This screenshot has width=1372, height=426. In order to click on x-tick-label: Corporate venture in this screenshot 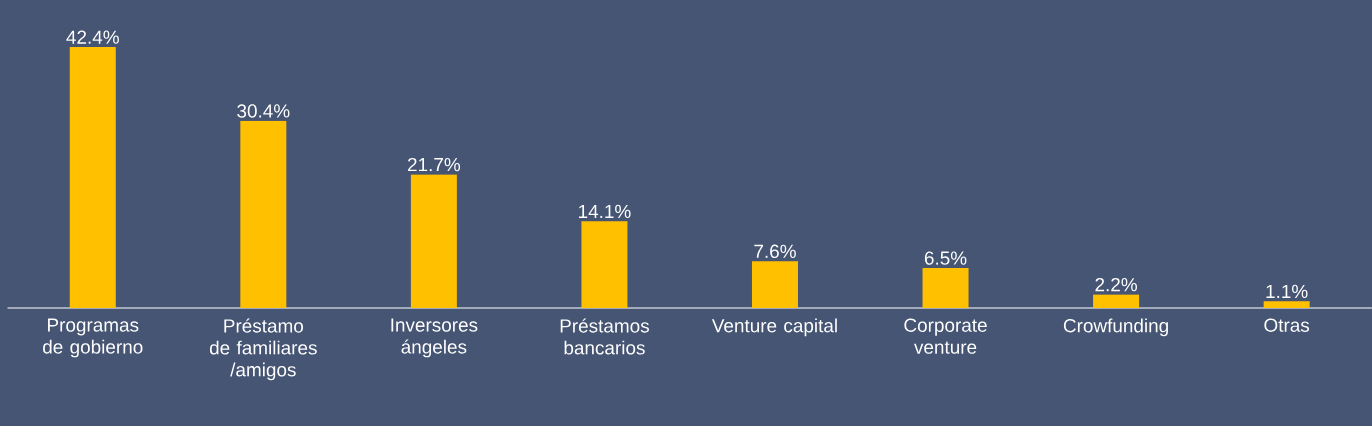, I will do `click(945, 336)`.